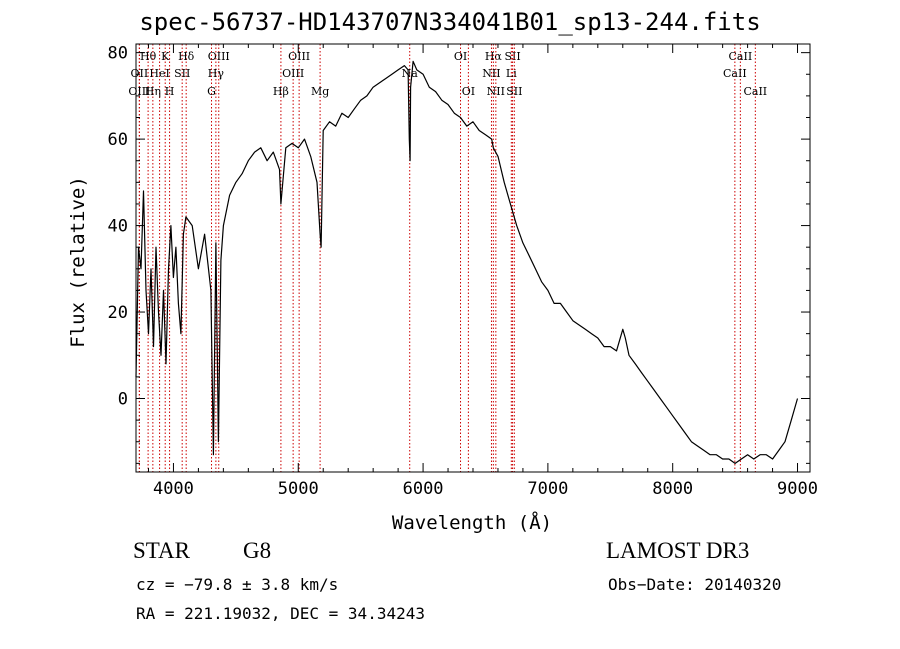  I want to click on observation-date: Obs−Date: 20140320, so click(695, 584).